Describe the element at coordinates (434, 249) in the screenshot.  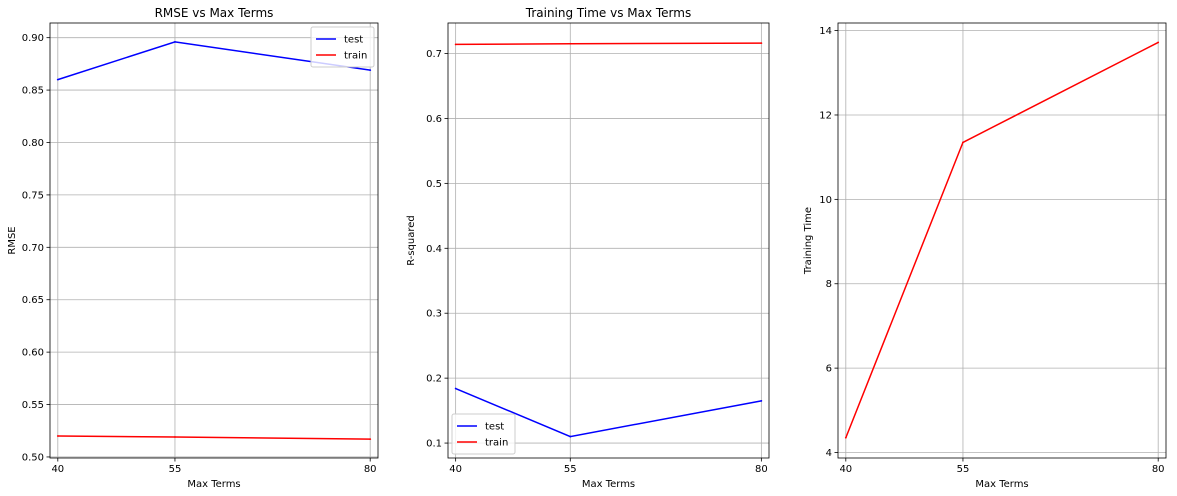
I see `y-tick-label: 0.4` at that location.